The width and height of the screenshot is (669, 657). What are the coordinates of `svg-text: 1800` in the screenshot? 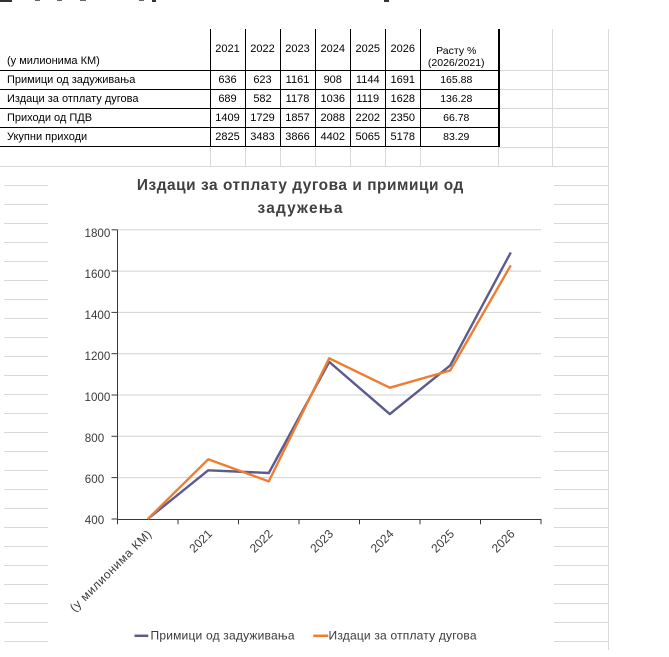 It's located at (98, 232).